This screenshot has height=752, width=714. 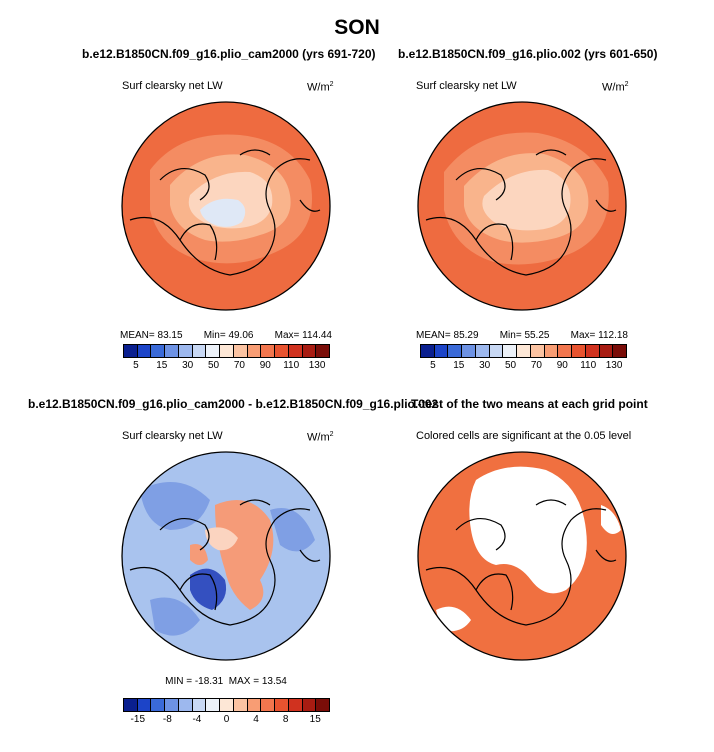 What do you see at coordinates (232, 555) in the screenshot?
I see `field-positive` at bounding box center [232, 555].